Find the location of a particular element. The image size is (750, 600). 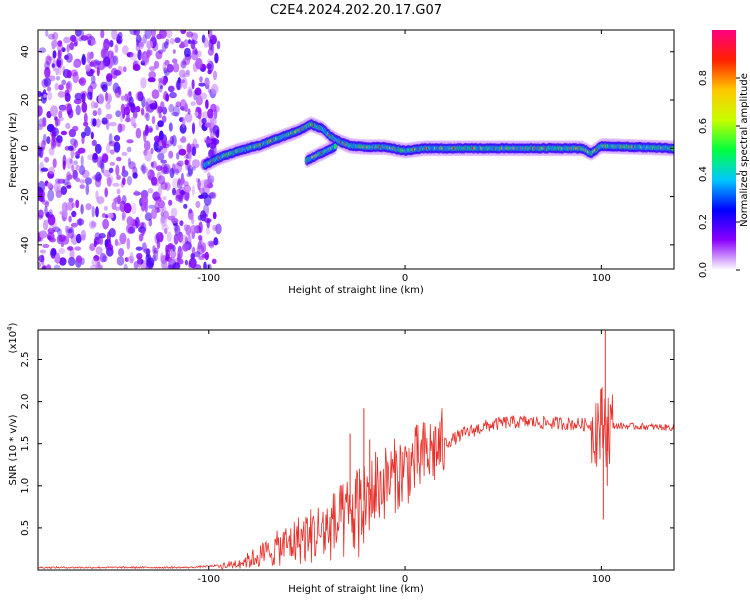

figure-title: C2E4.2024.202.20.17.G07 is located at coordinates (356, 10).